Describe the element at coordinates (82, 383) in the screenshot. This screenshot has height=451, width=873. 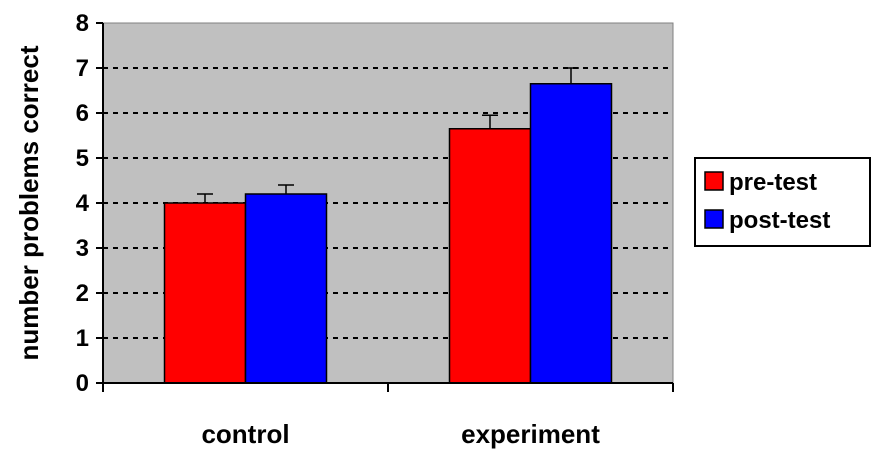
I see `y-tick-label: 0` at that location.